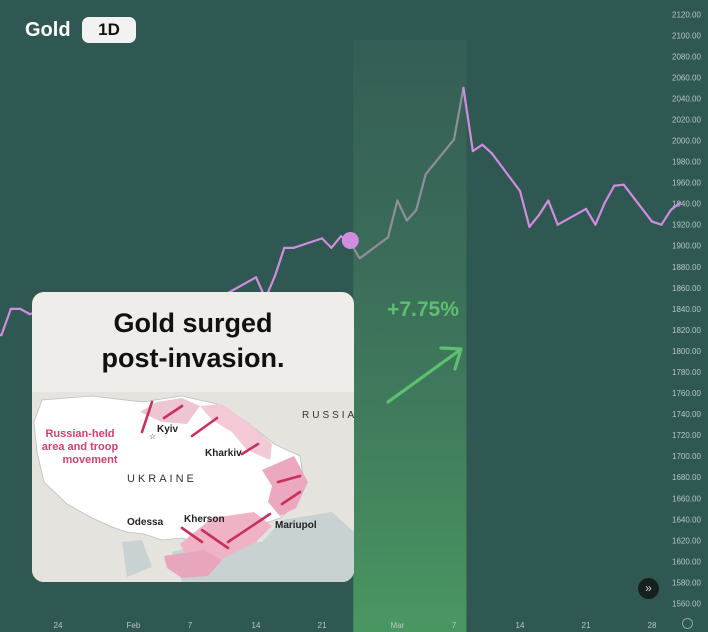 The image size is (708, 632). What do you see at coordinates (686, 162) in the screenshot?
I see `y-tick-label: 1980.00` at bounding box center [686, 162].